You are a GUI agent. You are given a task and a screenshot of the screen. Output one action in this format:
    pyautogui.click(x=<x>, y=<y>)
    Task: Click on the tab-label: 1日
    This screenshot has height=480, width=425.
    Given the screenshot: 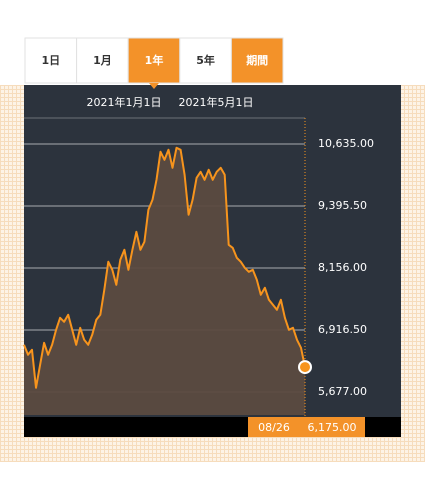 What is the action you would take?
    pyautogui.click(x=50, y=60)
    